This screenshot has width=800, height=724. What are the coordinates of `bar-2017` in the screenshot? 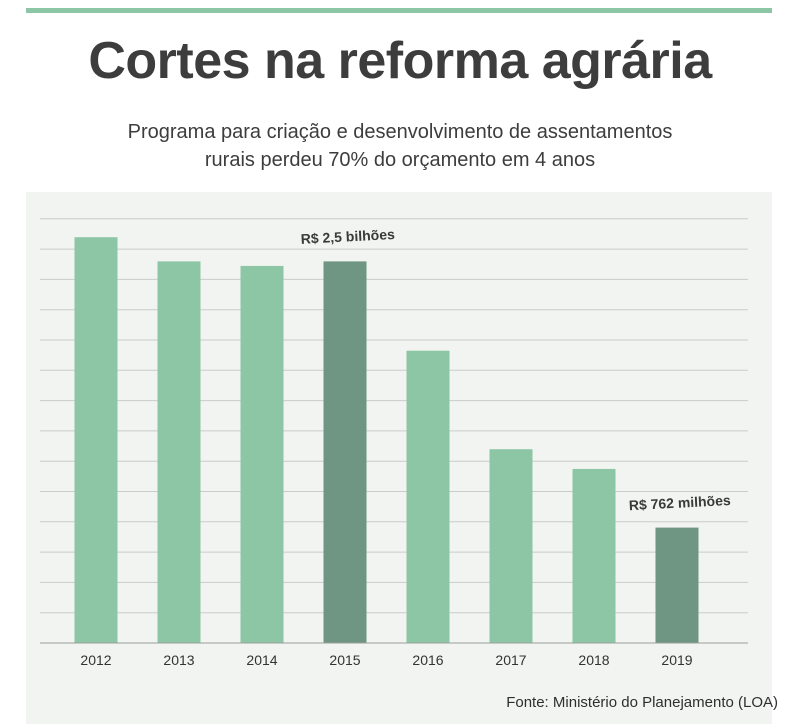 It's located at (511, 546).